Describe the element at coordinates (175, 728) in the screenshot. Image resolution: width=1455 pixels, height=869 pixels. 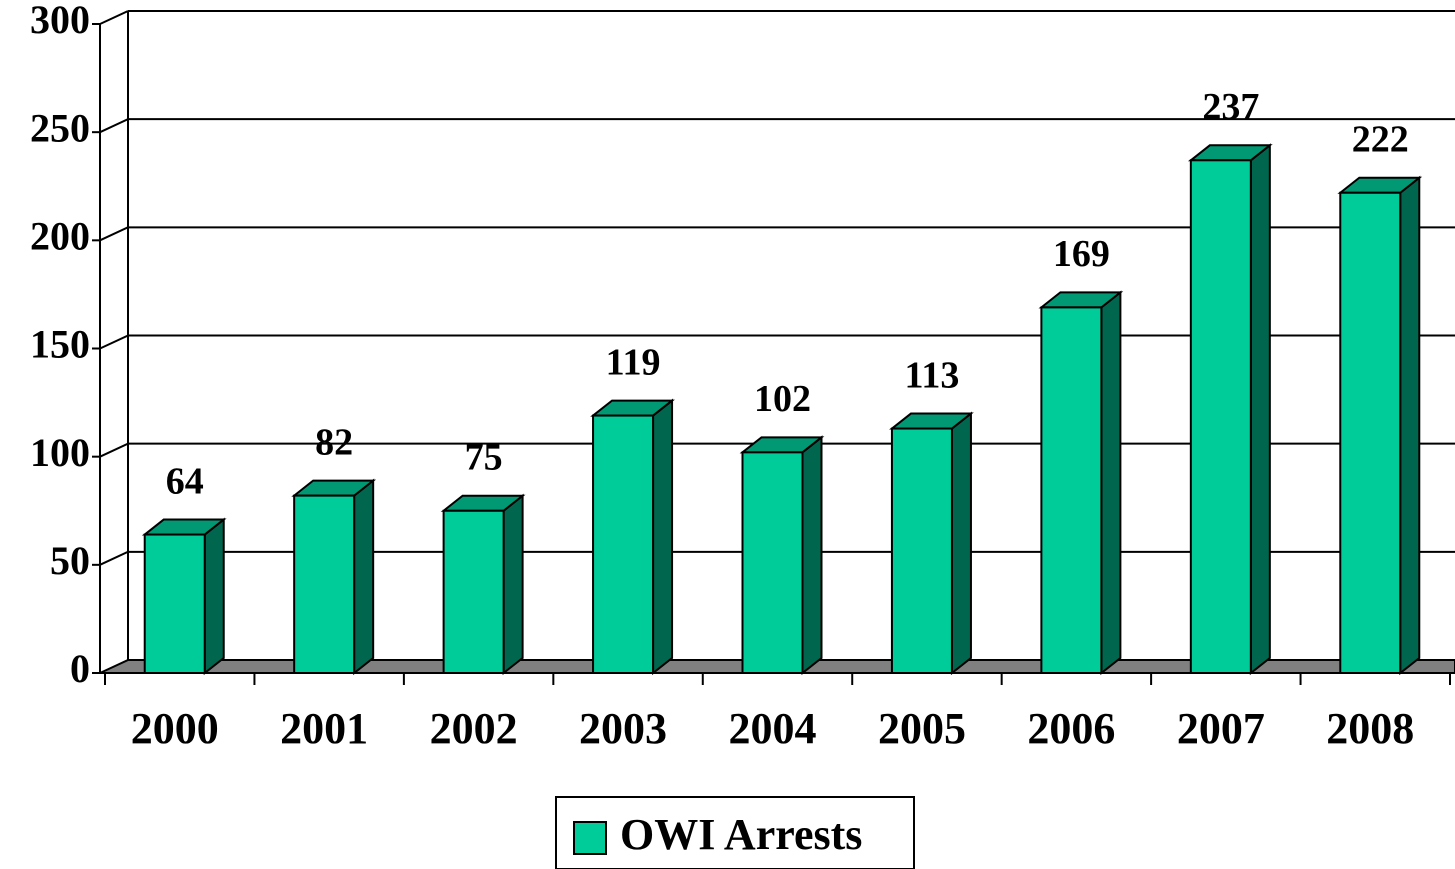
I see `x-tick-label: 2000` at that location.